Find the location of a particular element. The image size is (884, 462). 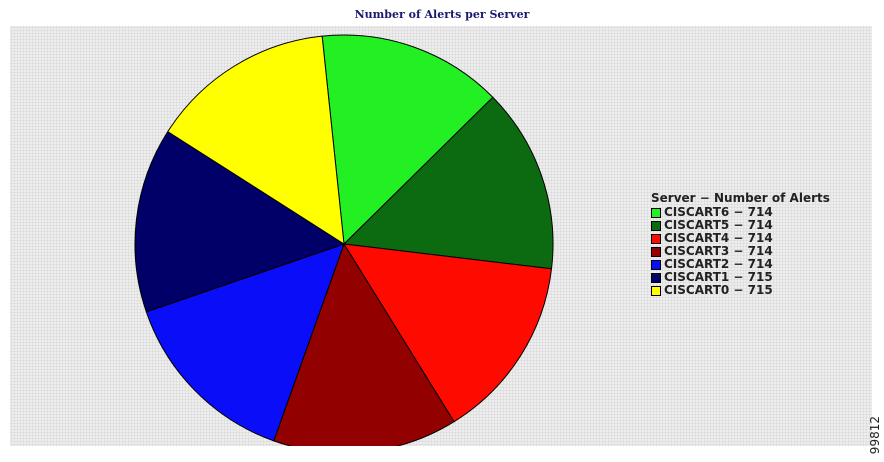

pie-slice-ciscart4 is located at coordinates (448, 333).